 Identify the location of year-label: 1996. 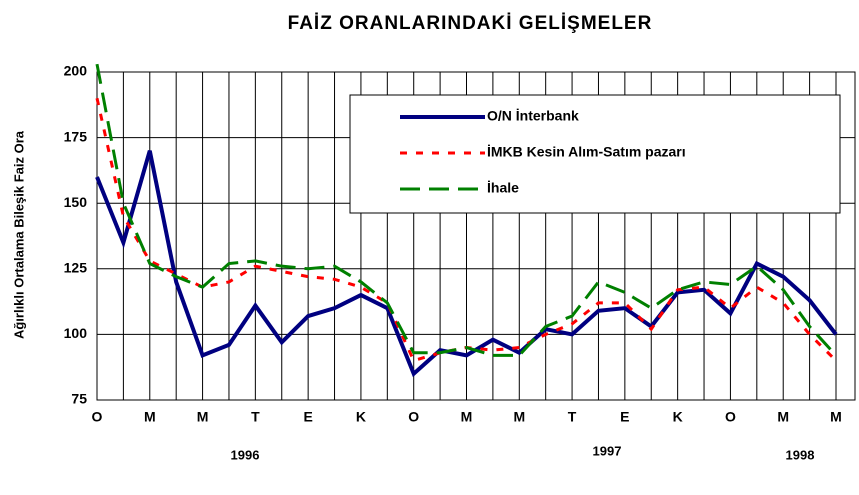
(245, 454).